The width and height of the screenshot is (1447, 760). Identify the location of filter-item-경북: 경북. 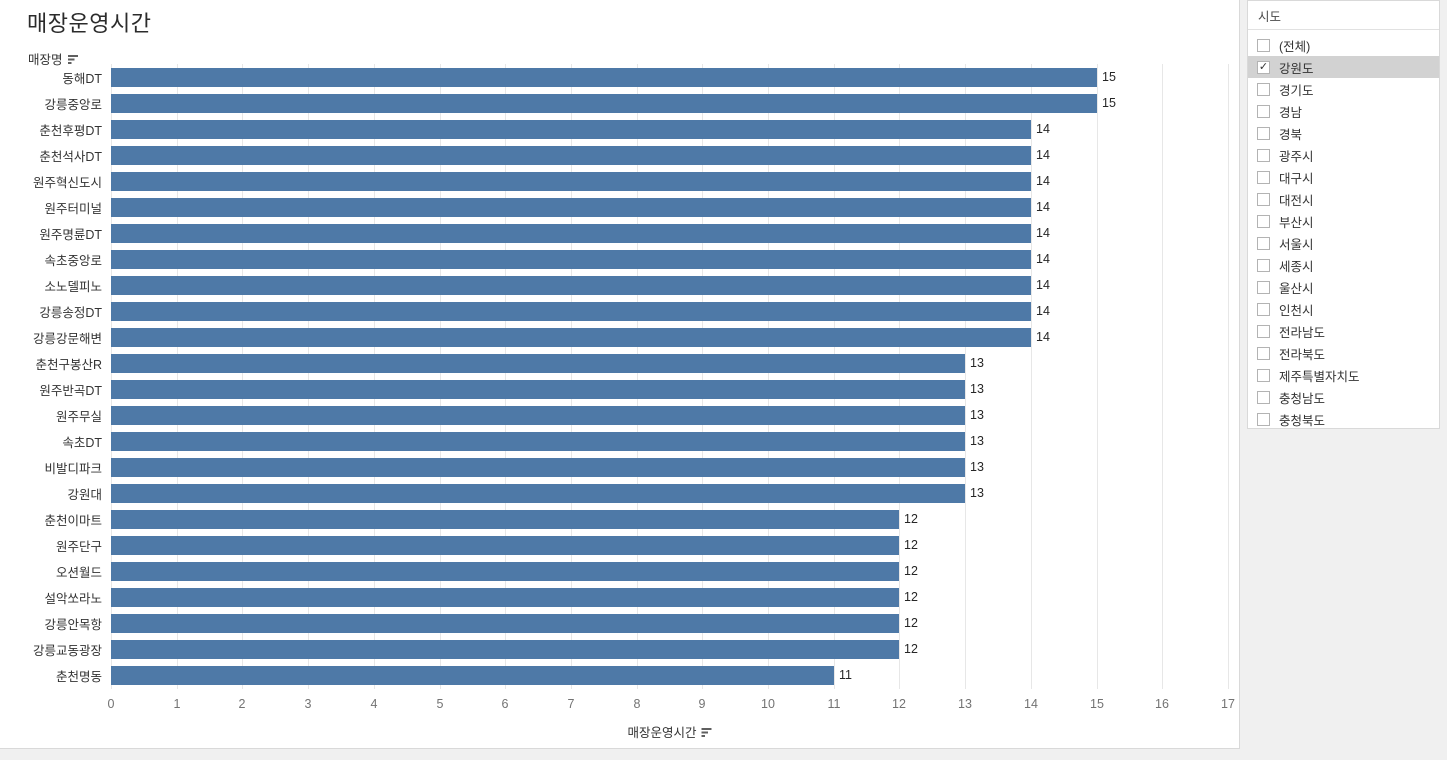
(1343, 133).